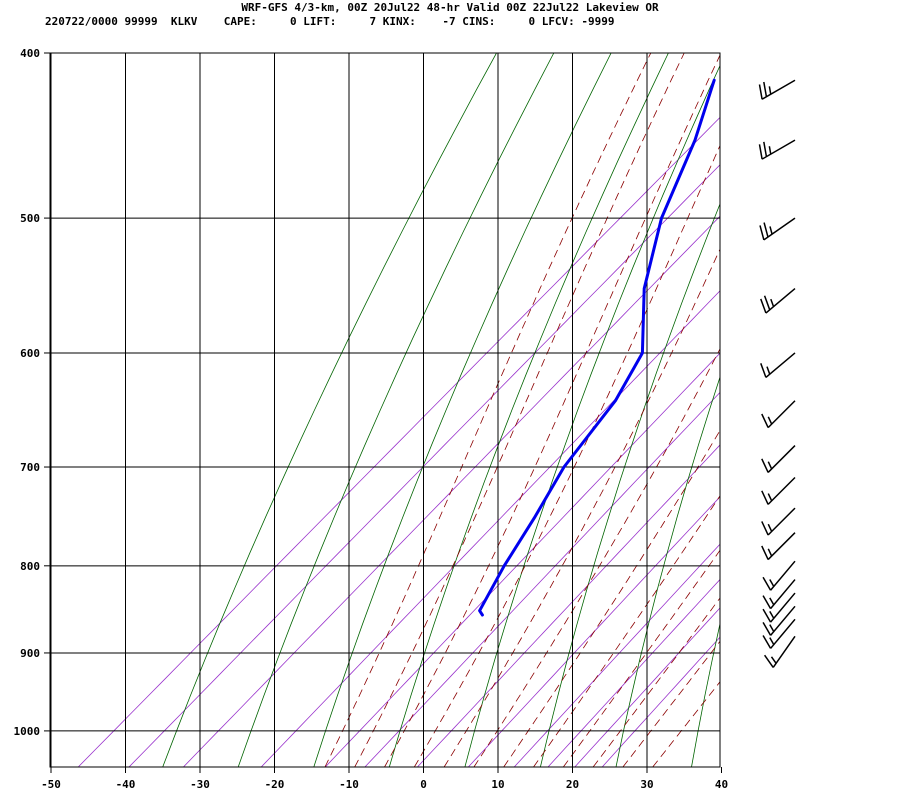 This screenshot has height=800, width=900. I want to click on x-tick-label: 40, so click(721, 784).